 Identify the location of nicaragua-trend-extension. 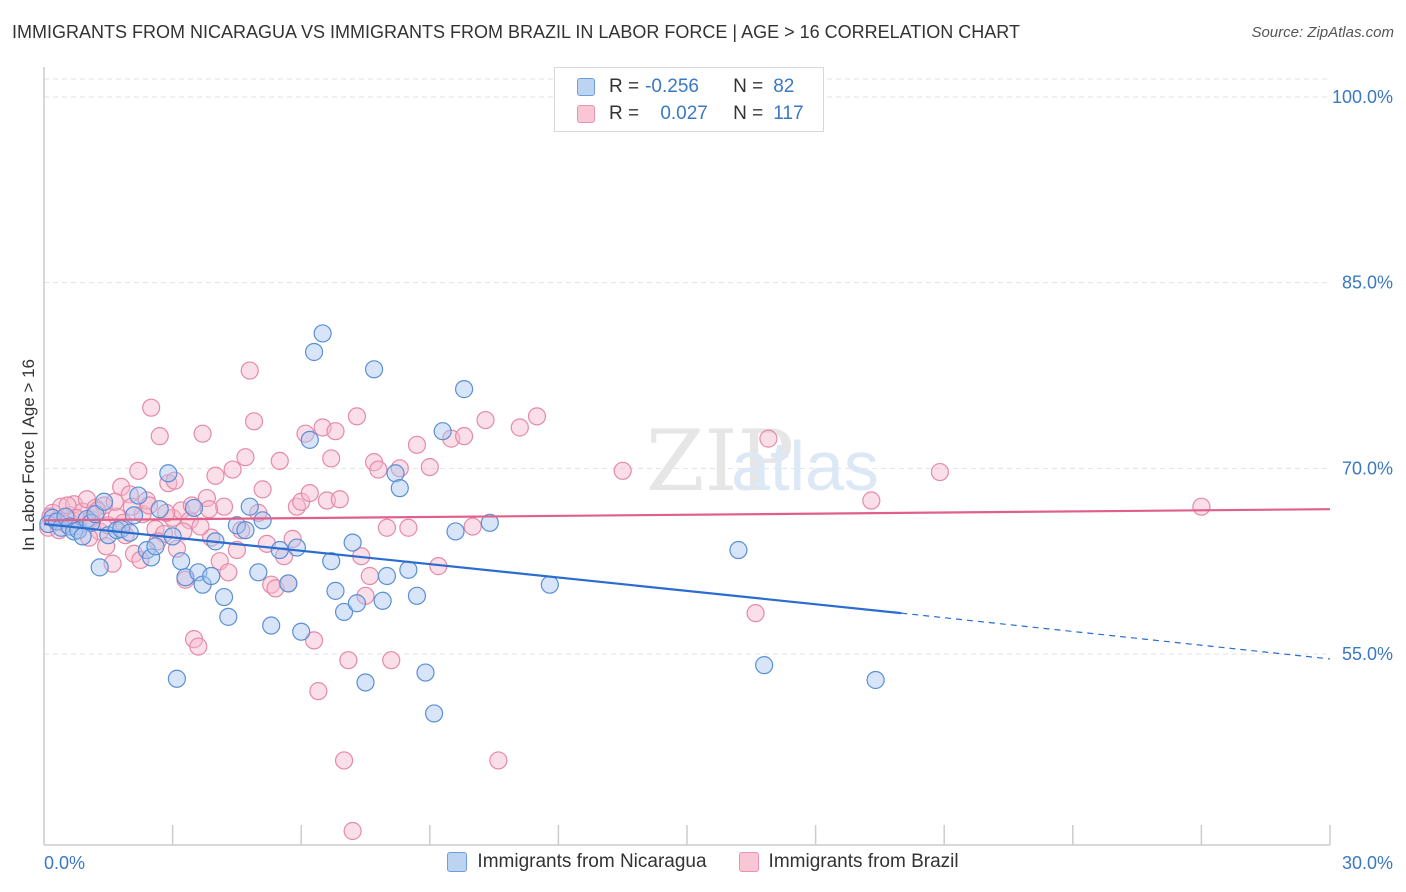
(1116, 636).